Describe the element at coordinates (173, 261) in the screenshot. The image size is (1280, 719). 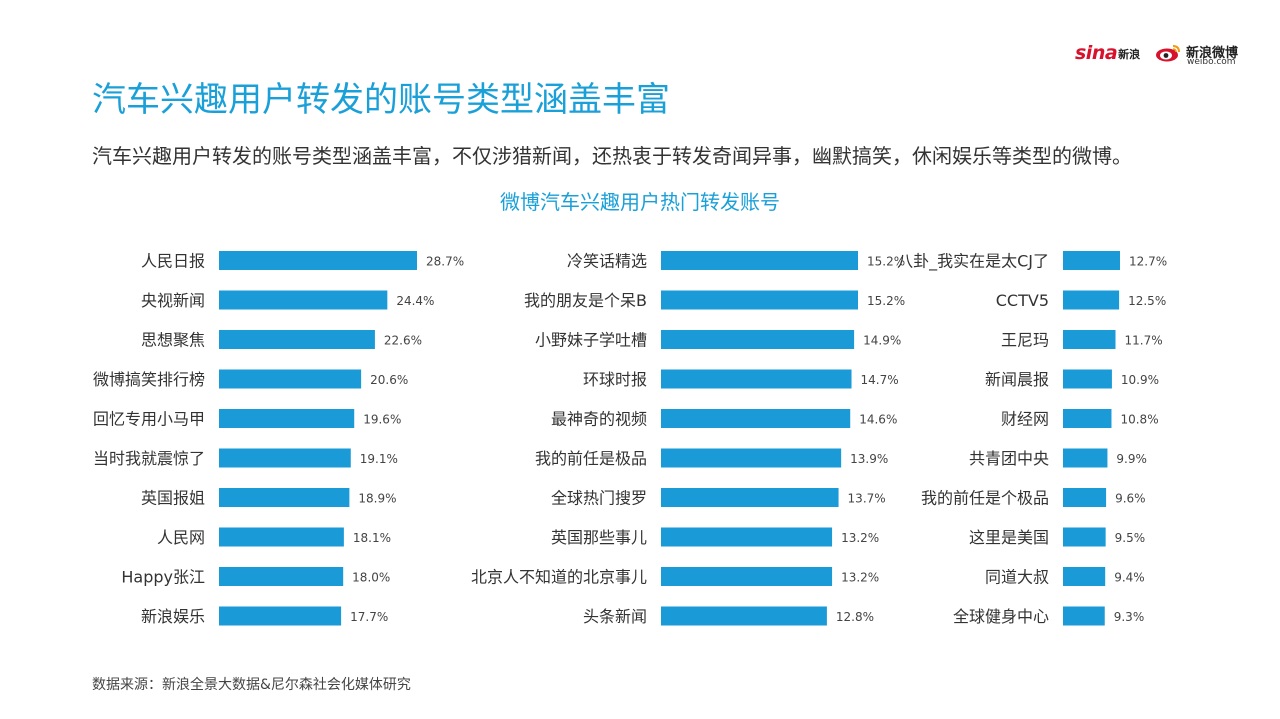
I see `category-label: 人民日报` at that location.